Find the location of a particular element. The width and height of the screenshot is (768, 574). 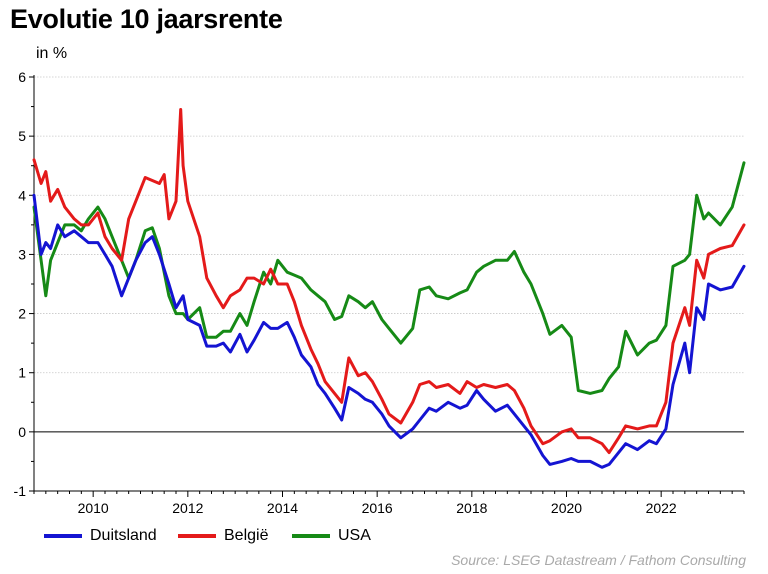

chart-title: Evolutie 10 jaarsrente is located at coordinates (146, 19).